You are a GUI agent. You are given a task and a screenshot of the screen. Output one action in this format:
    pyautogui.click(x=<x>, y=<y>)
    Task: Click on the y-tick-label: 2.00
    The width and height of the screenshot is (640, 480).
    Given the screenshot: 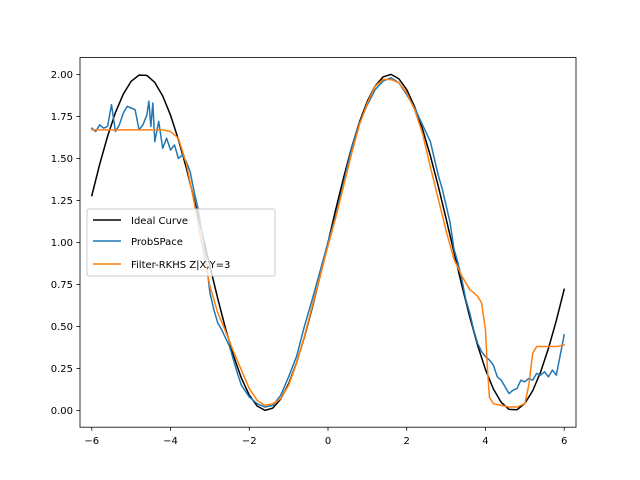 What is the action you would take?
    pyautogui.click(x=62, y=75)
    